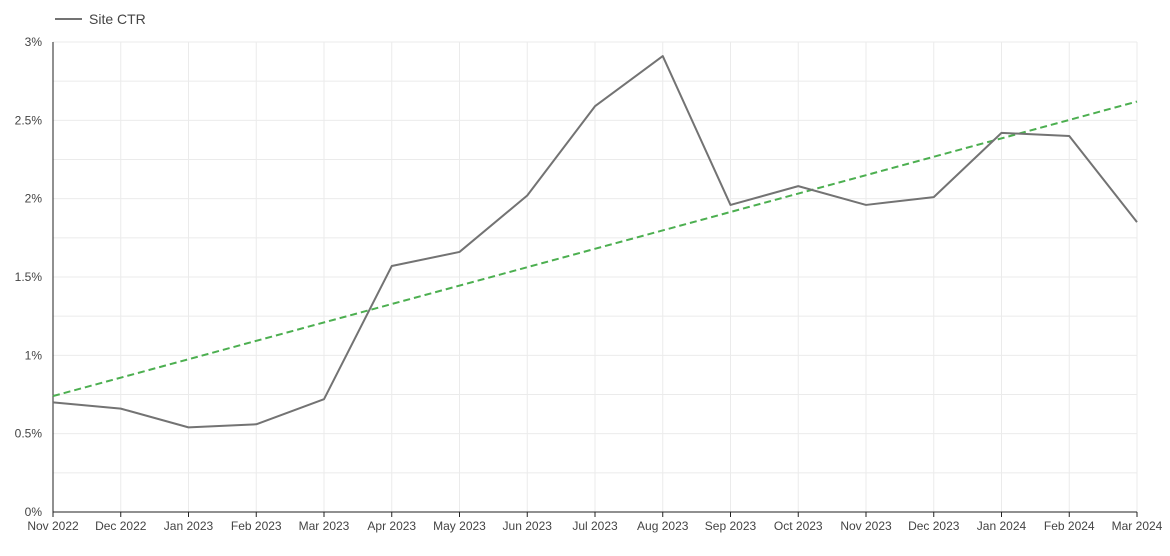 The image size is (1170, 556). Describe the element at coordinates (459, 526) in the screenshot. I see `x-tick-label: May 2023` at that location.